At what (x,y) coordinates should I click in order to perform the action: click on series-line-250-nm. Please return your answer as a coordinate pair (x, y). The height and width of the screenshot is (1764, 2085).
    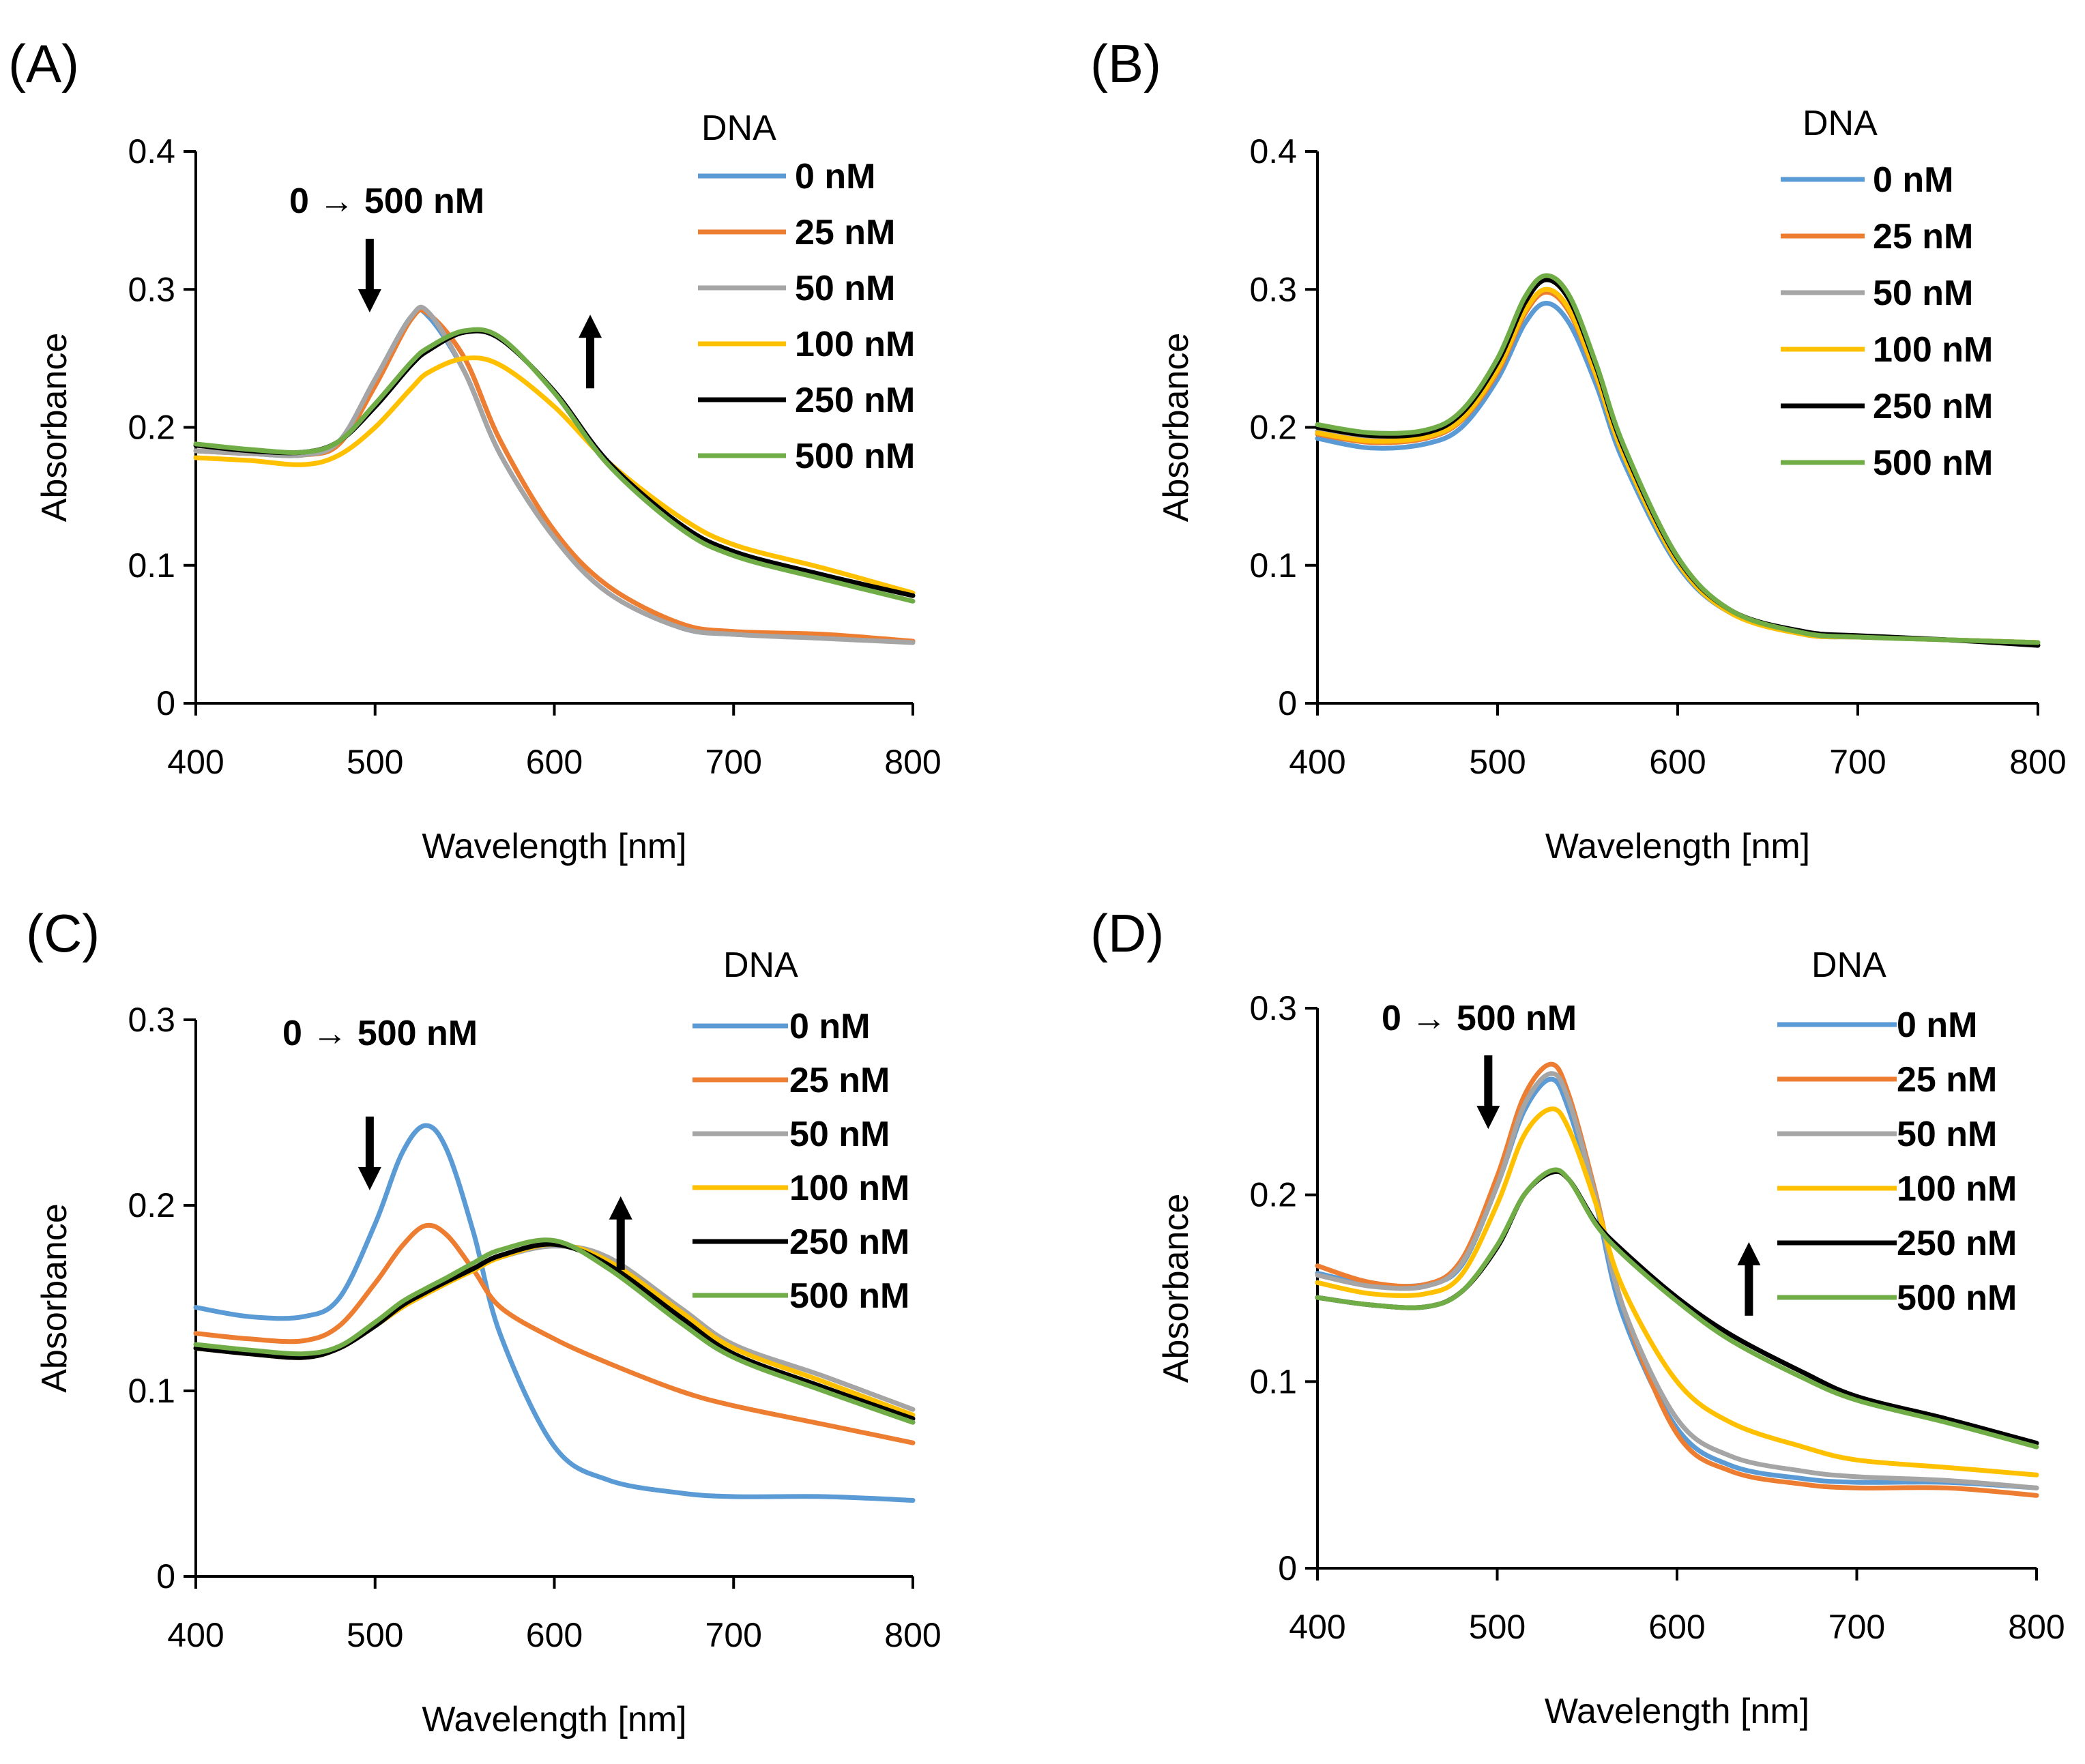
    Looking at the image, I should click on (555, 1331).